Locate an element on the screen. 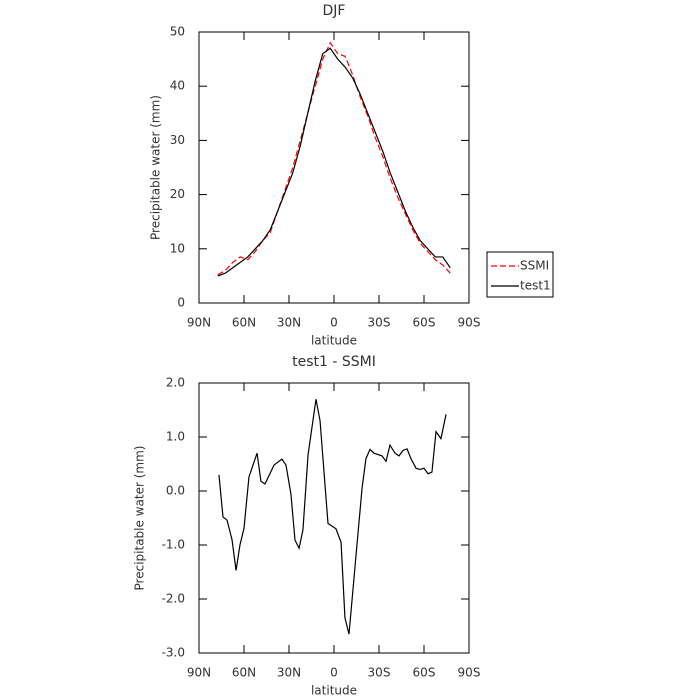 This screenshot has width=700, height=700. y-tick-label: 30 is located at coordinates (177, 140).